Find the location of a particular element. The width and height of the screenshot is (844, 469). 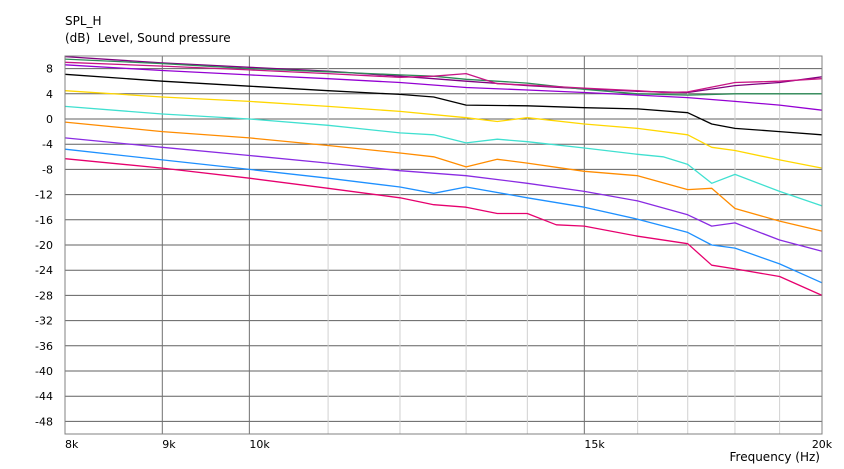

y-tick-label: 4 is located at coordinates (49, 94).